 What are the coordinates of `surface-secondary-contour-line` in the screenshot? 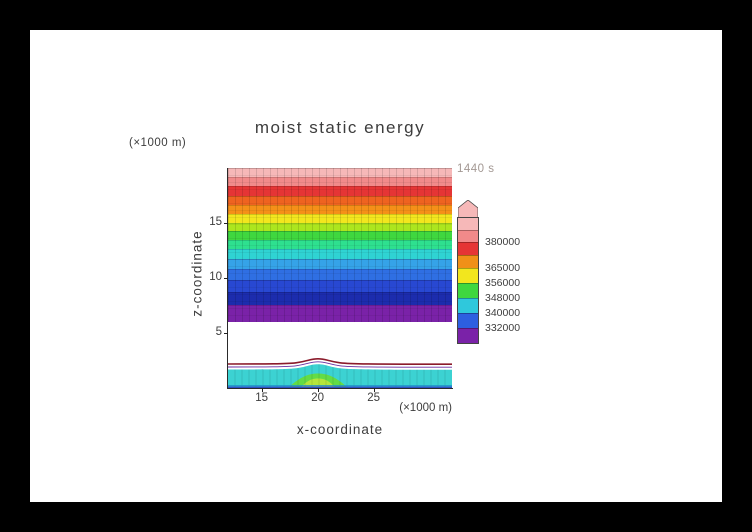 It's located at (340, 364).